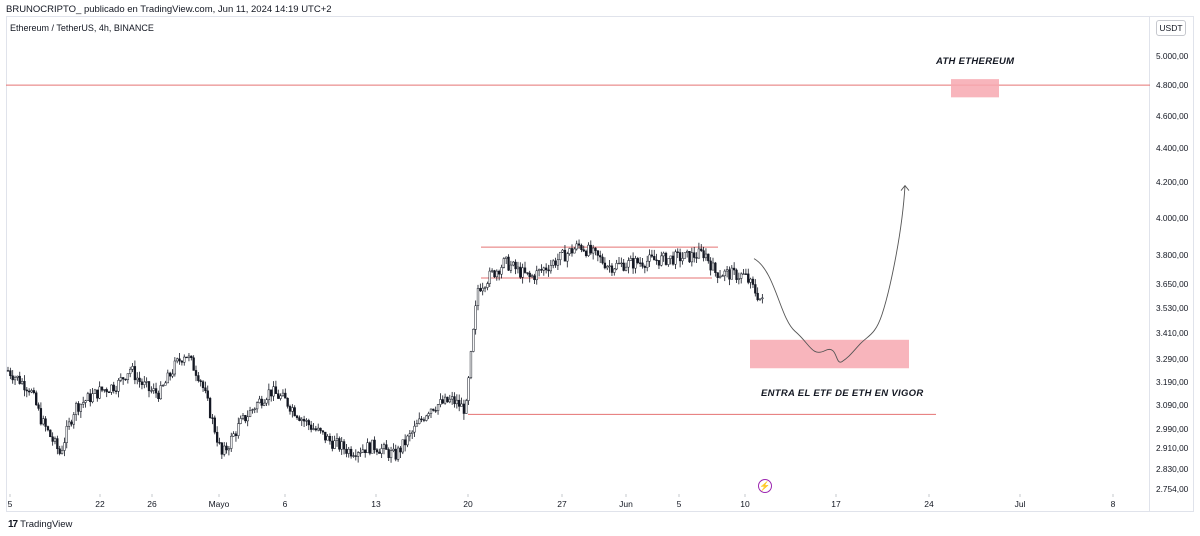  I want to click on etf-zone, so click(829, 354).